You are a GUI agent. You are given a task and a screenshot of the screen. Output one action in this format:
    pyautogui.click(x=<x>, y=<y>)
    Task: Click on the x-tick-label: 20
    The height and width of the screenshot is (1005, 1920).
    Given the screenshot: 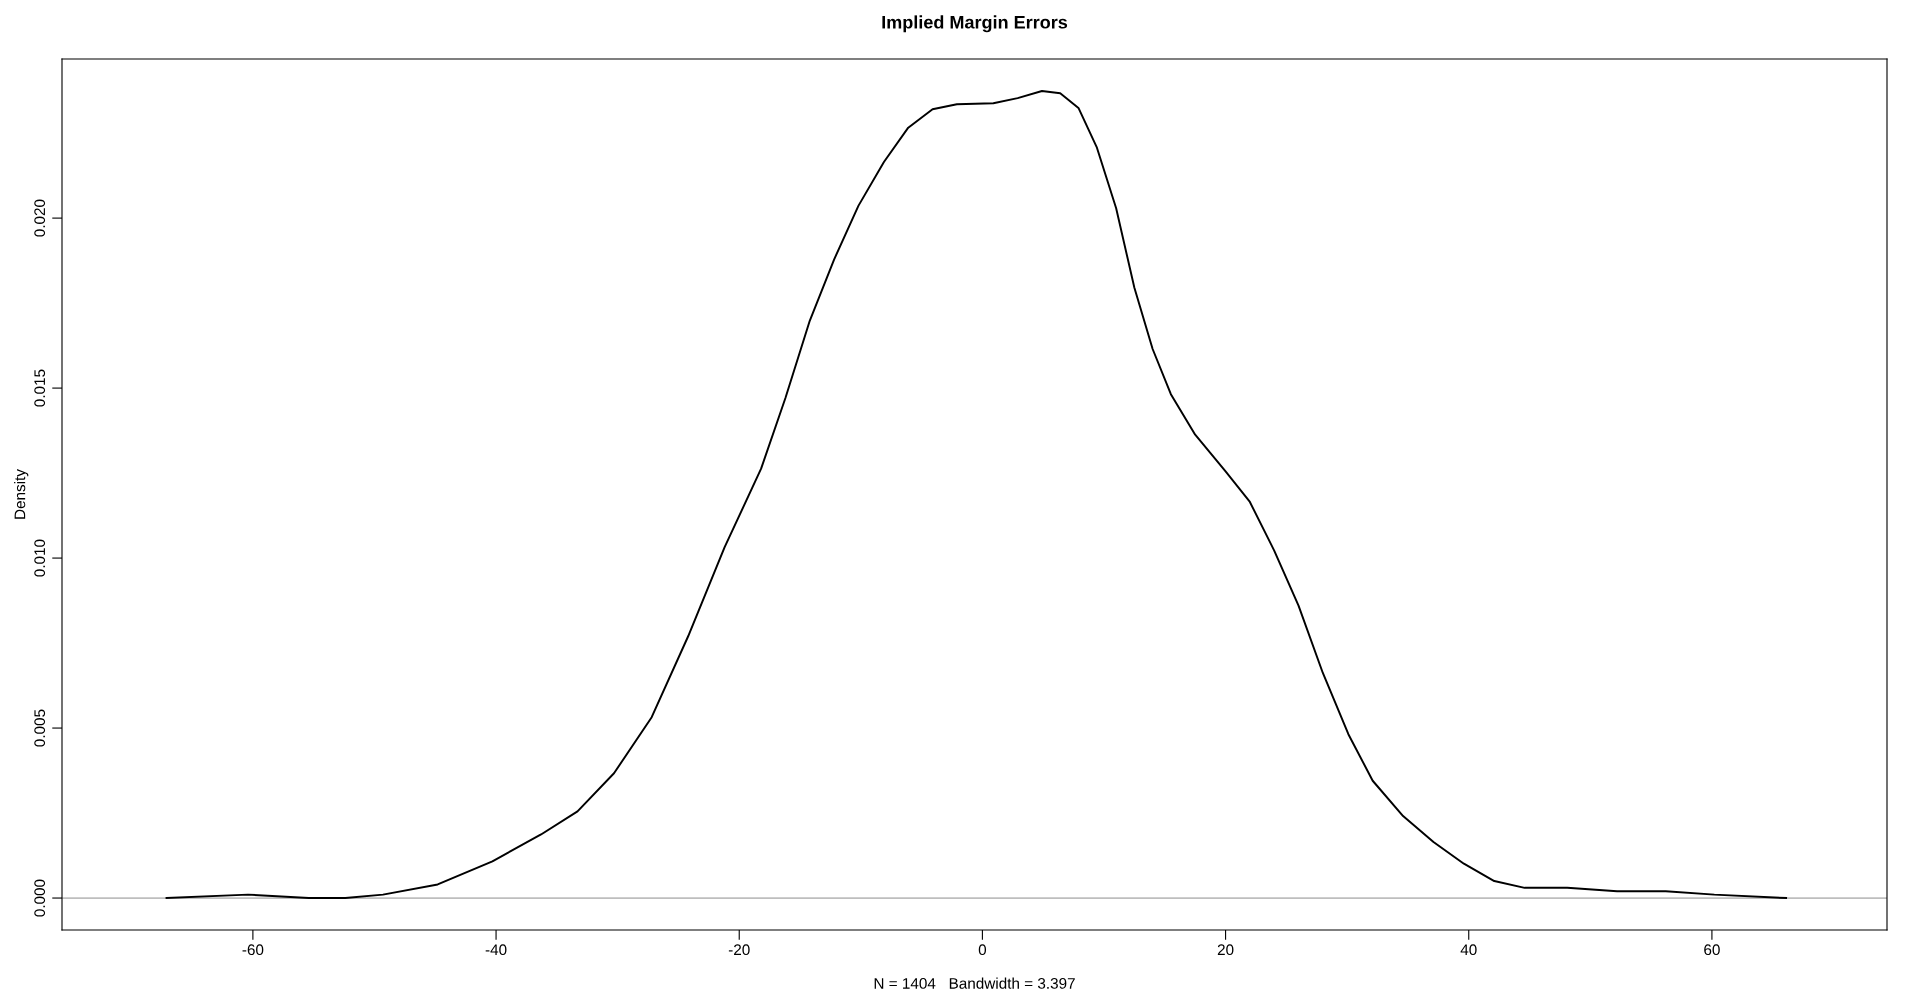 What is the action you would take?
    pyautogui.click(x=1225, y=950)
    